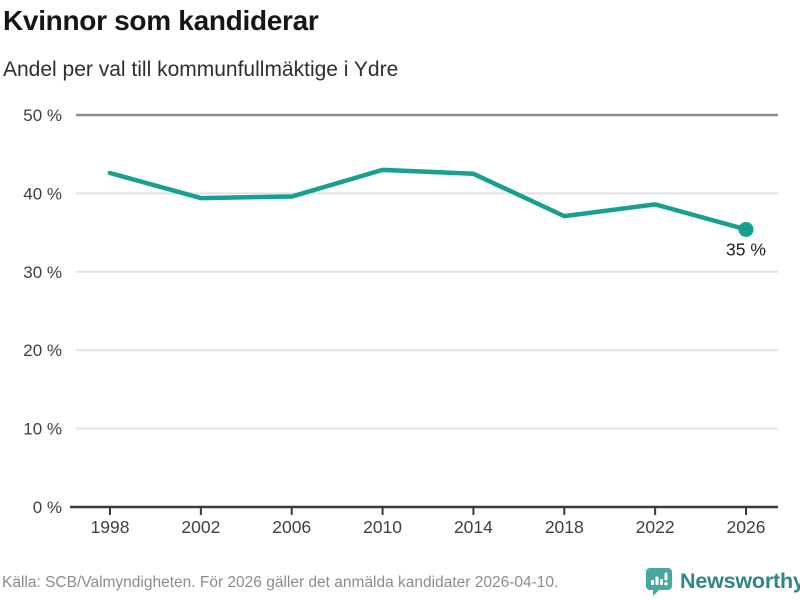 Image resolution: width=800 pixels, height=600 pixels. Describe the element at coordinates (746, 527) in the screenshot. I see `x-axis-tick-label: 2026` at that location.